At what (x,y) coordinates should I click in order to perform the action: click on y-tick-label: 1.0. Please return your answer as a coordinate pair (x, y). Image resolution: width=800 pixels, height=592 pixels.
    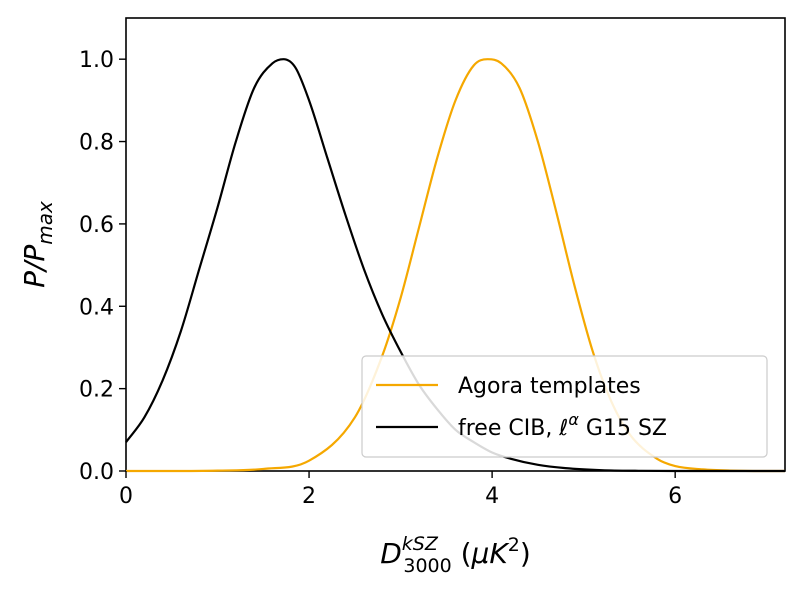
    Looking at the image, I should click on (96, 60).